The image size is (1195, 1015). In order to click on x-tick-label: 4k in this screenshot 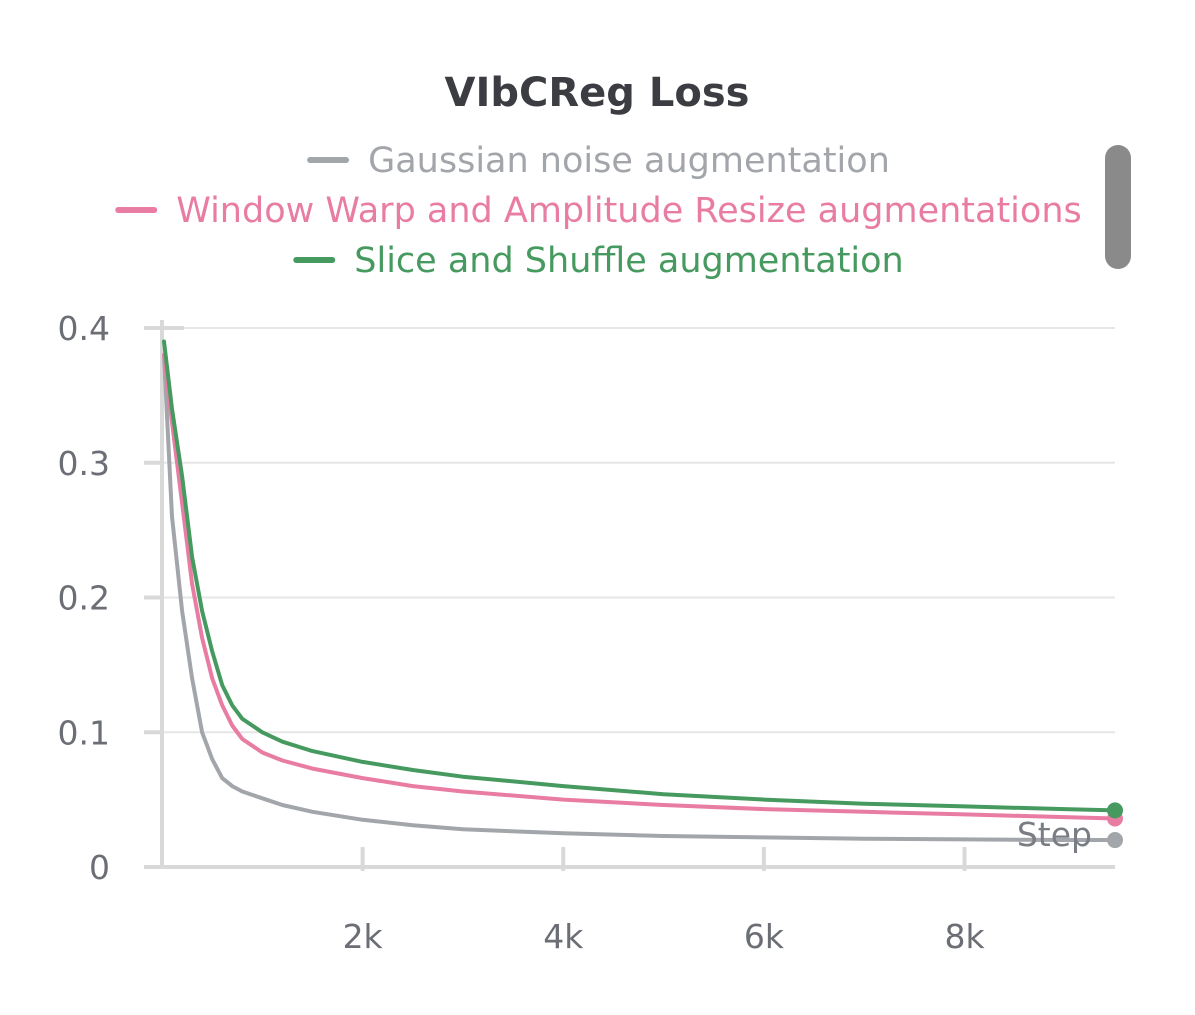, I will do `click(563, 936)`.